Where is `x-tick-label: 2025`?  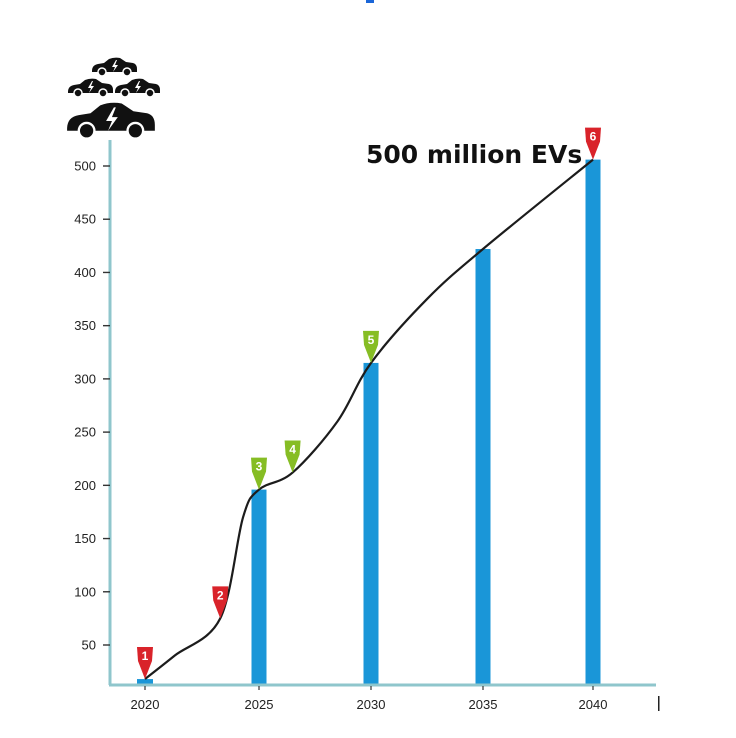 x-tick-label: 2025 is located at coordinates (259, 704).